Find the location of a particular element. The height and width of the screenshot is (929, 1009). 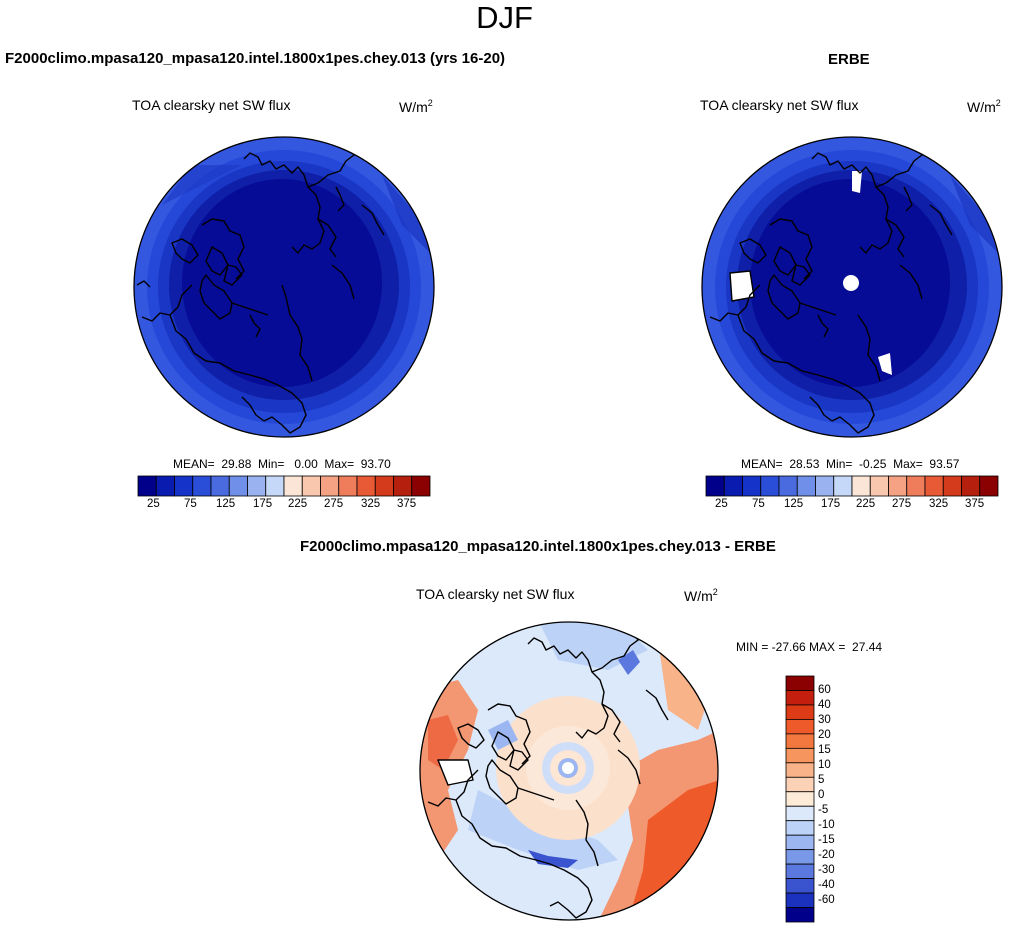

colorbar-3-tick: 40 is located at coordinates (824, 705).